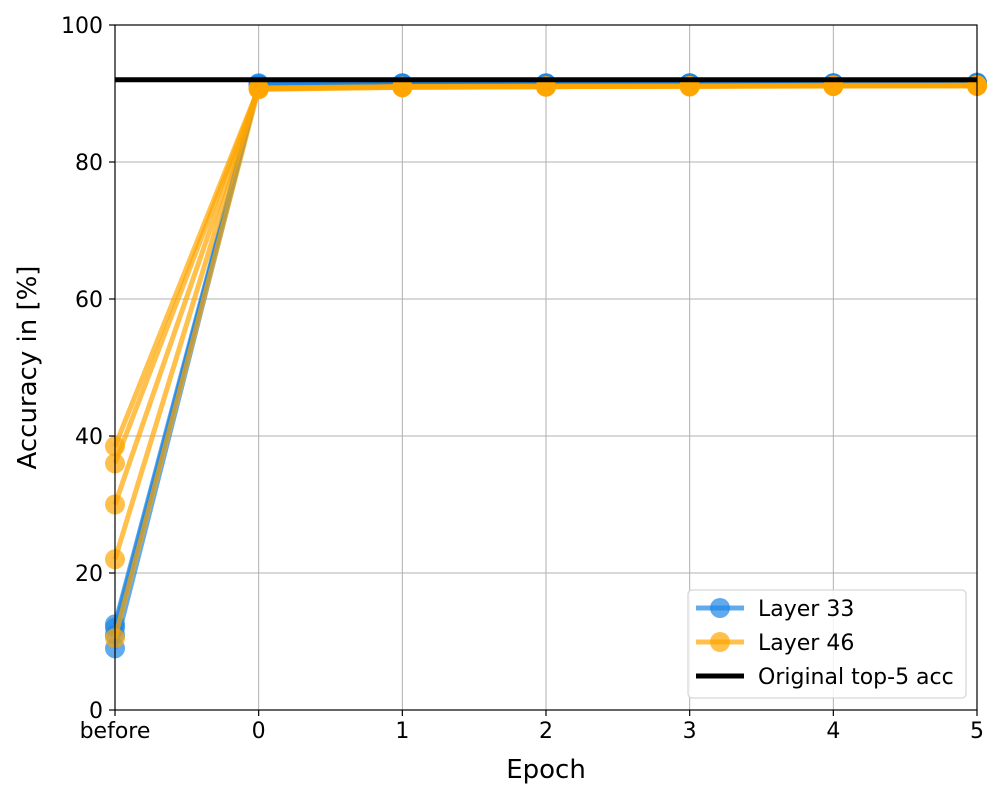  I want to click on x-tick-label: 1, so click(402, 731).